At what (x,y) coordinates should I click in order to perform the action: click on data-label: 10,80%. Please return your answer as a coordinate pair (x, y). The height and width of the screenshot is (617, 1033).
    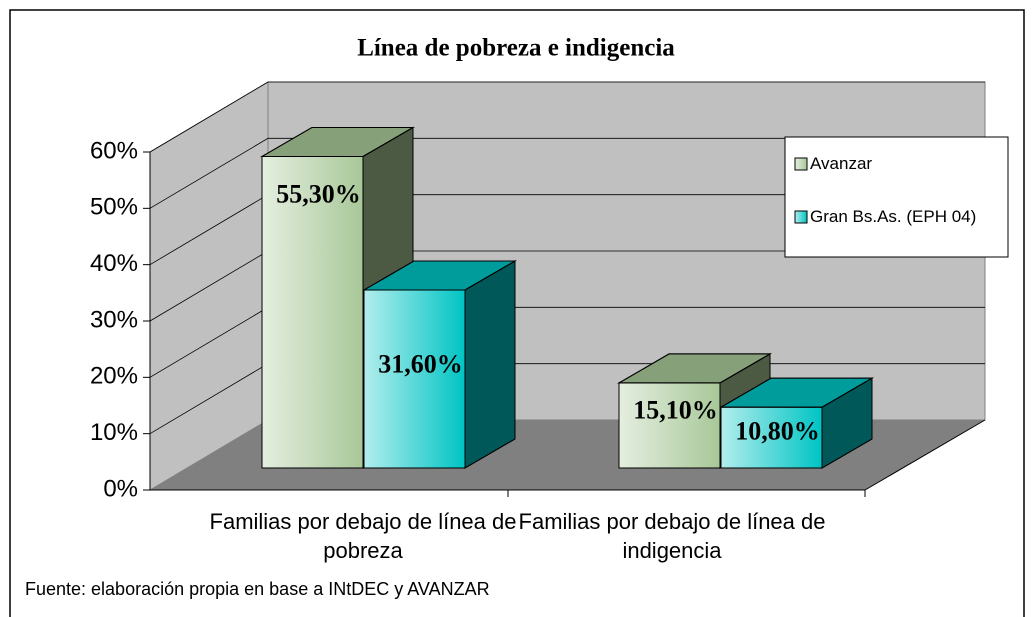
    Looking at the image, I should click on (777, 430).